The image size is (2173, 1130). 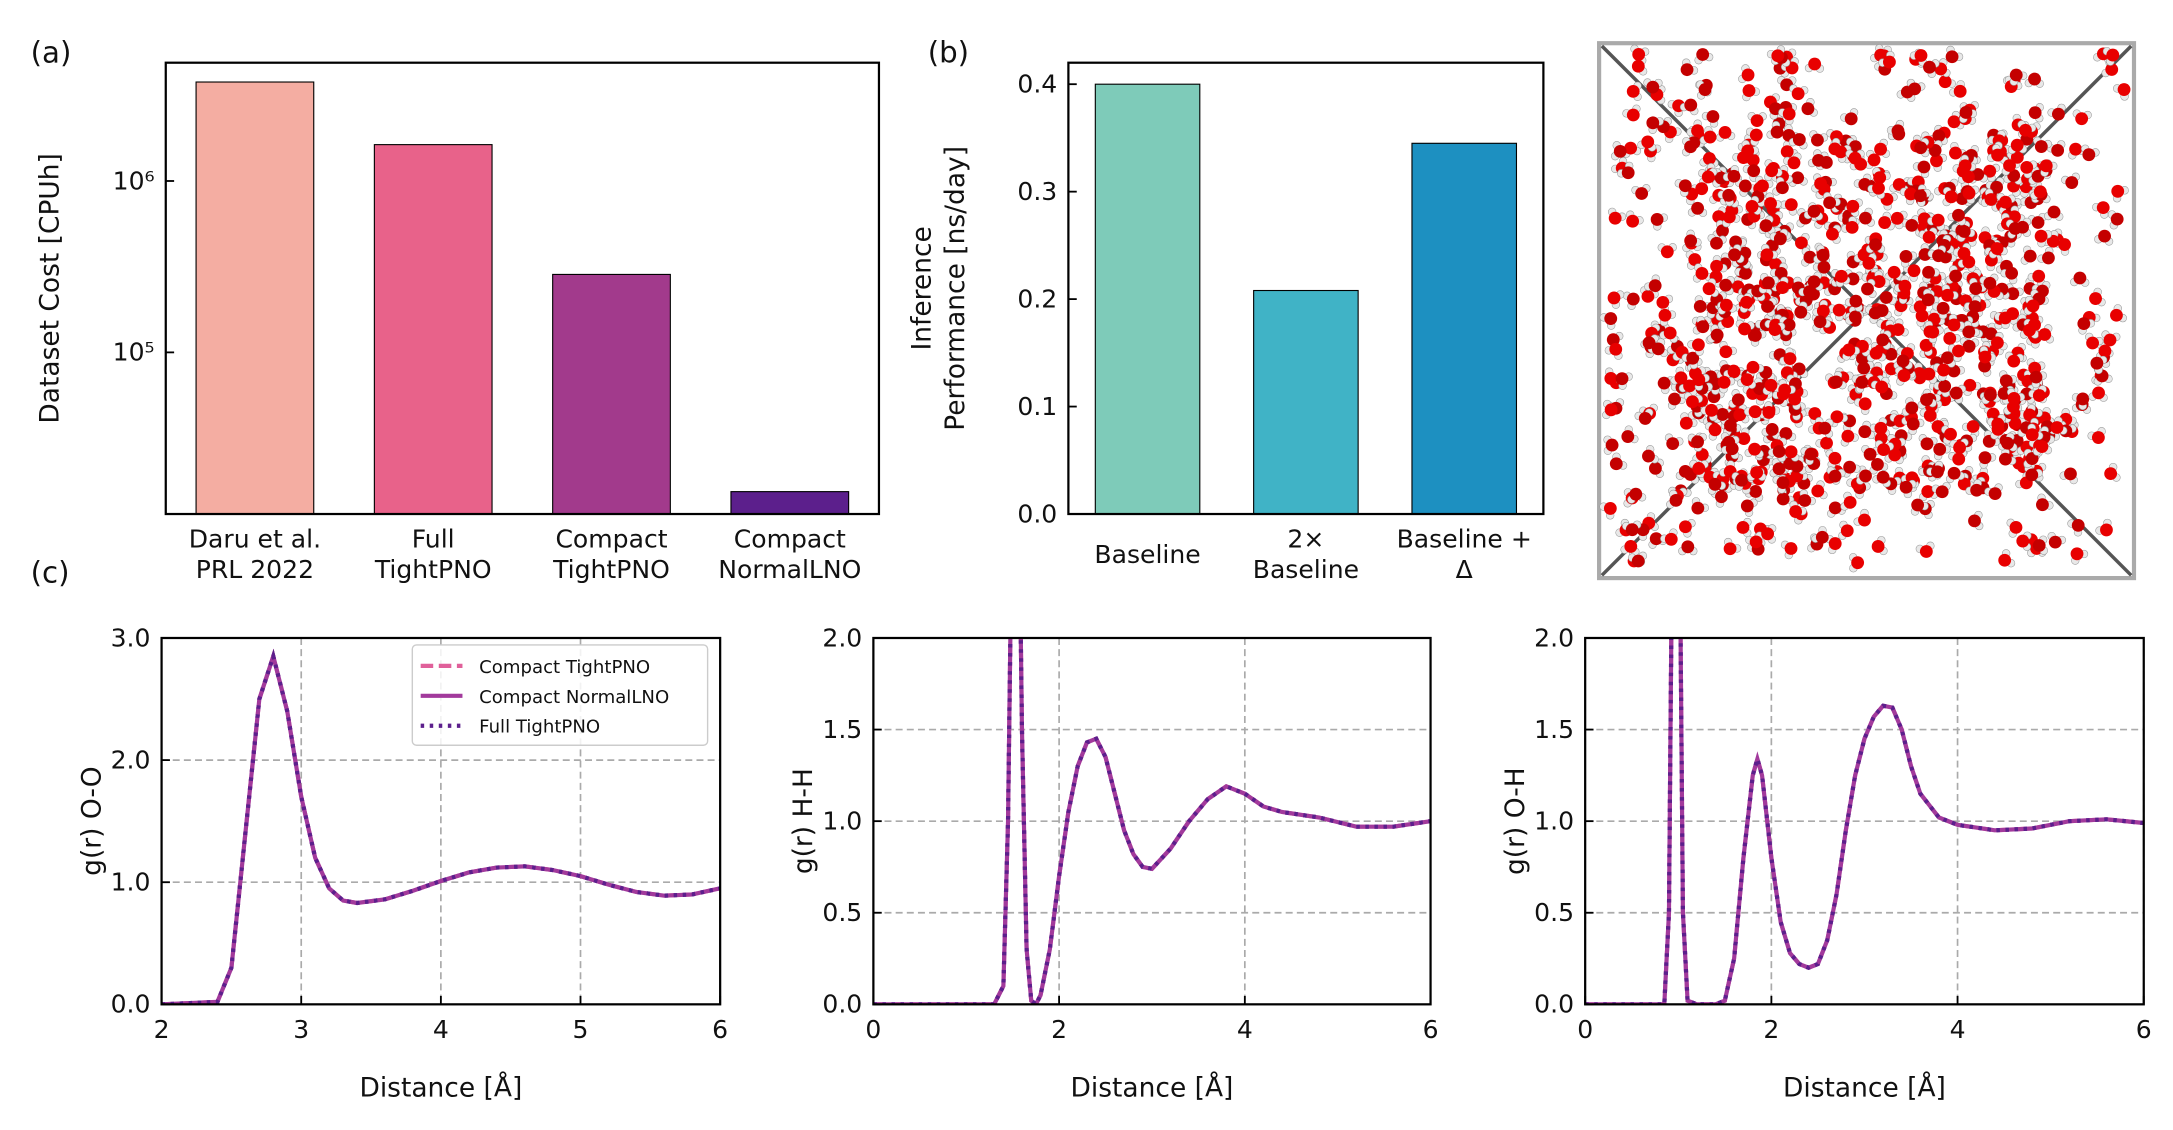 What do you see at coordinates (842, 821) in the screenshot?
I see `y-tick-label: 1.0` at bounding box center [842, 821].